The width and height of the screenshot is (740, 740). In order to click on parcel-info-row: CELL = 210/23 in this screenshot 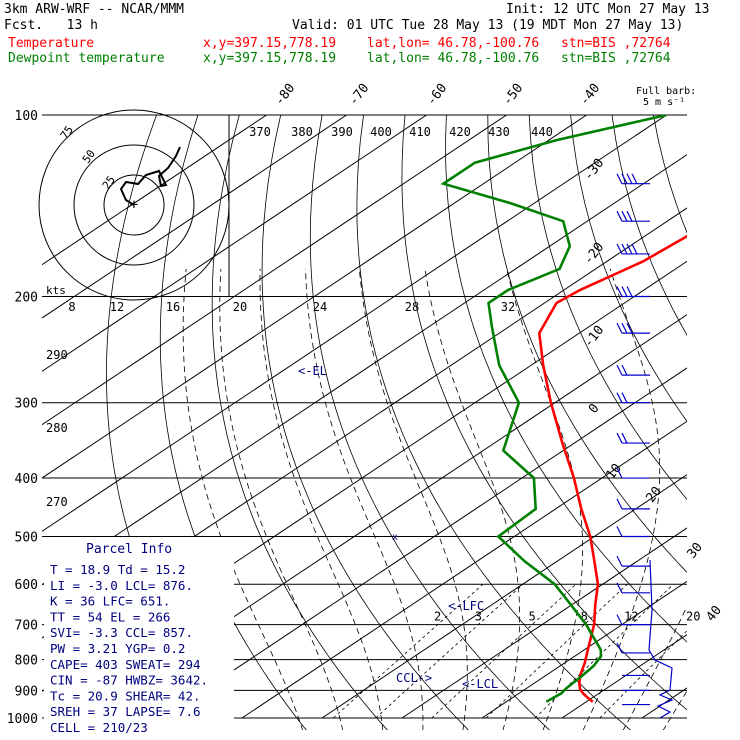, I will do `click(99, 727)`.